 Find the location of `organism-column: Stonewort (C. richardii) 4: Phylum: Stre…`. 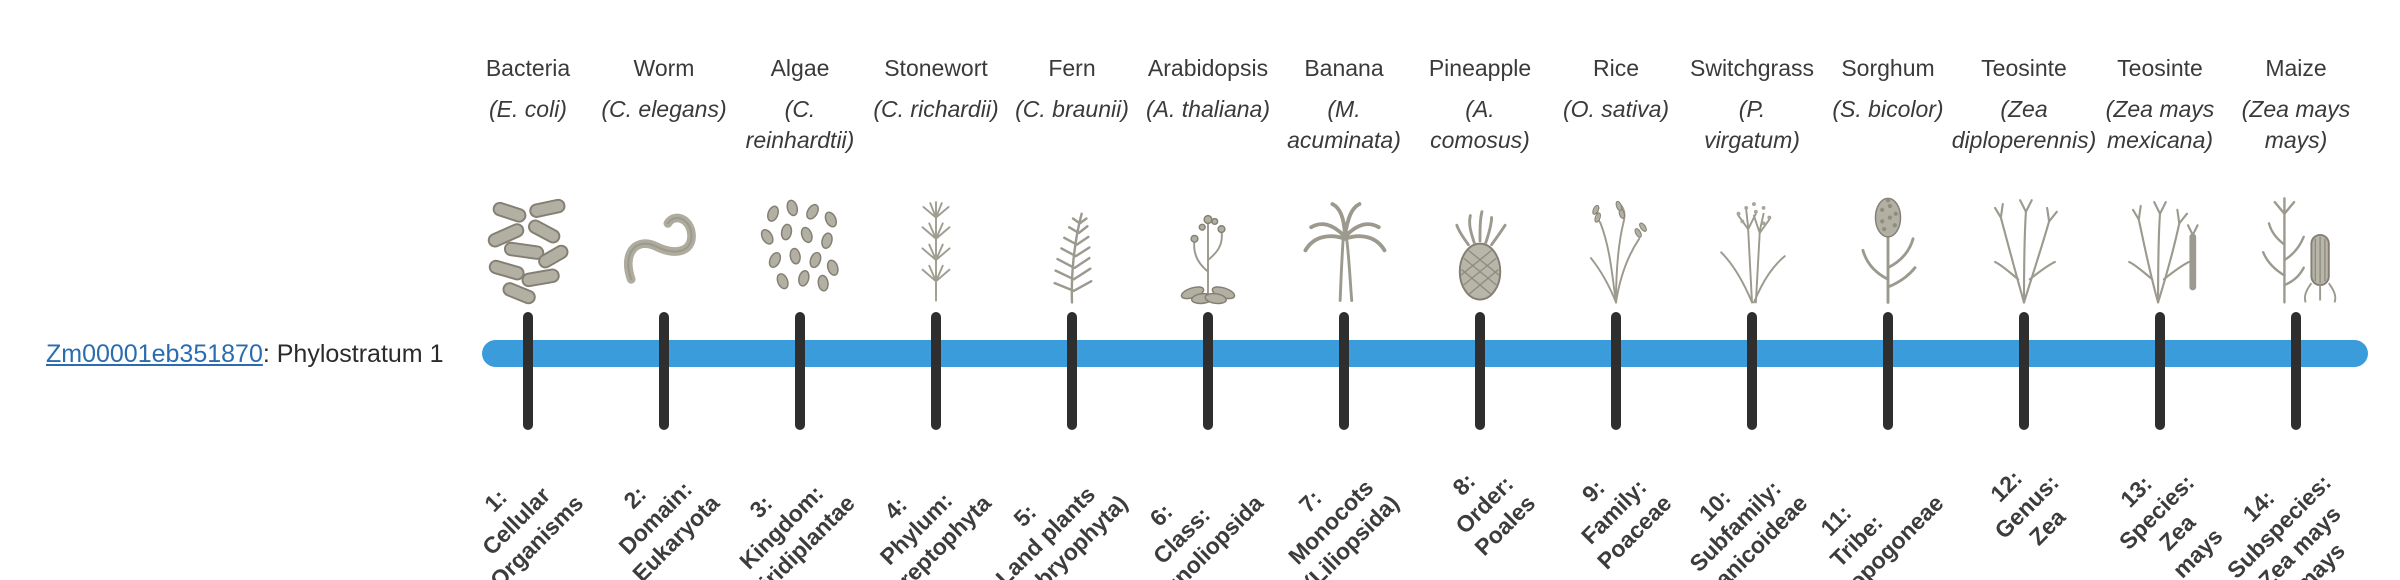

organism-column: Stonewort (C. richardii) 4: Phylum: Stre… is located at coordinates (936, 290).